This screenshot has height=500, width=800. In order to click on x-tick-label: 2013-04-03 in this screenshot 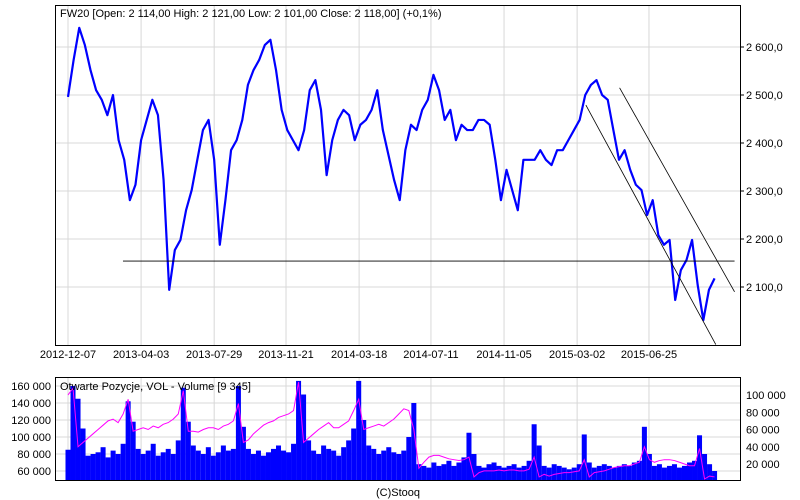, I will do `click(141, 355)`.